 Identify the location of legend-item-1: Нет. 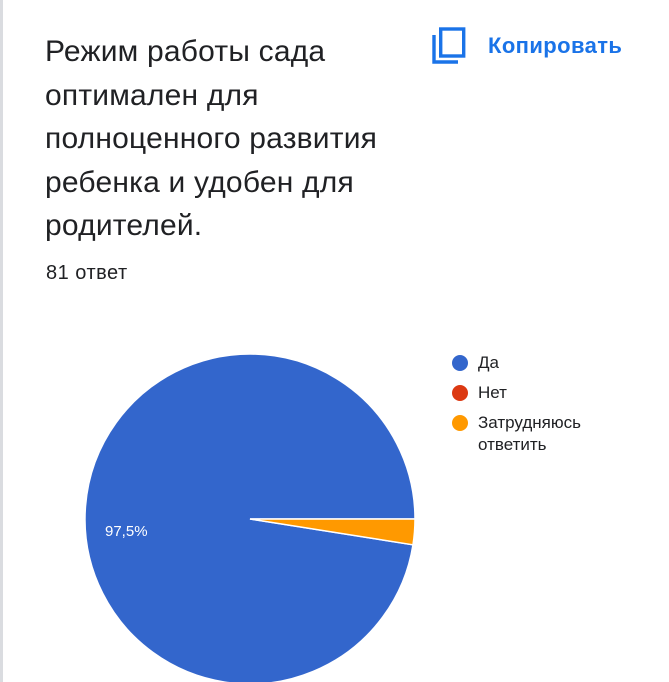
(552, 393).